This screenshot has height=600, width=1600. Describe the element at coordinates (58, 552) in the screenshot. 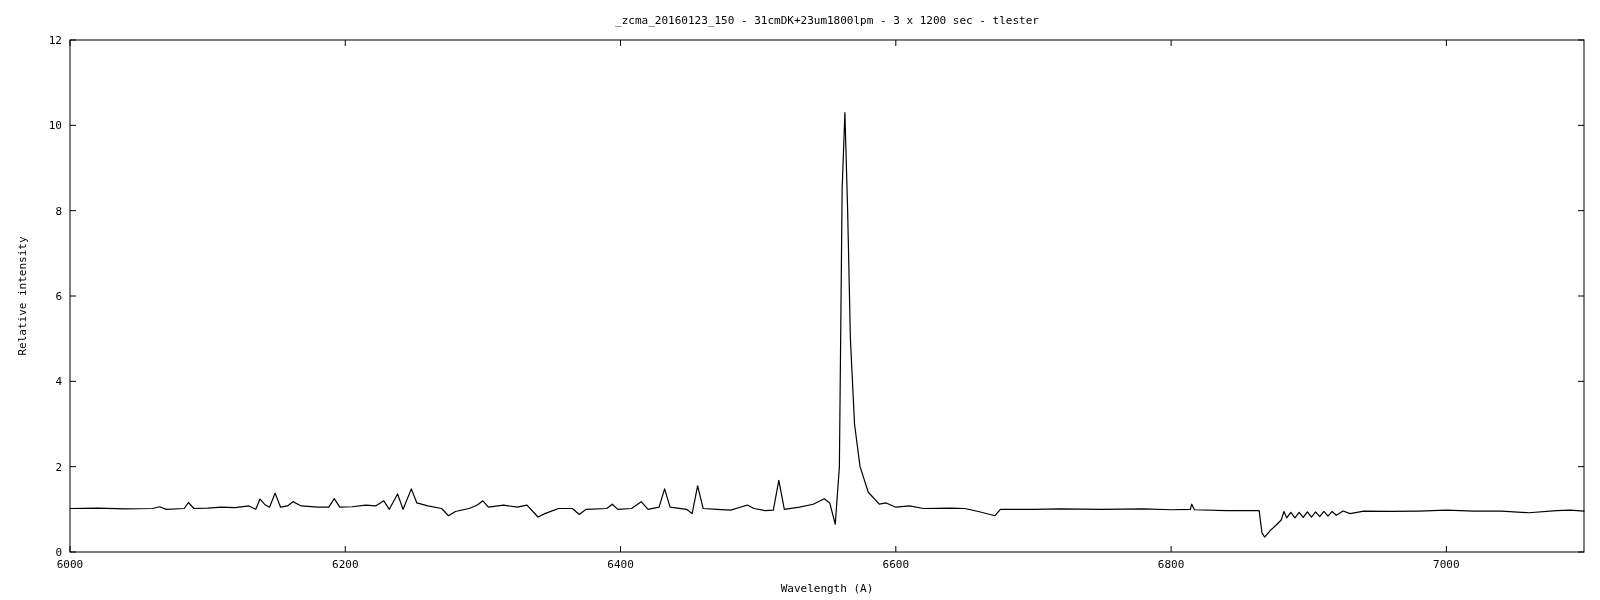

I see `y-tick-label: 0` at that location.